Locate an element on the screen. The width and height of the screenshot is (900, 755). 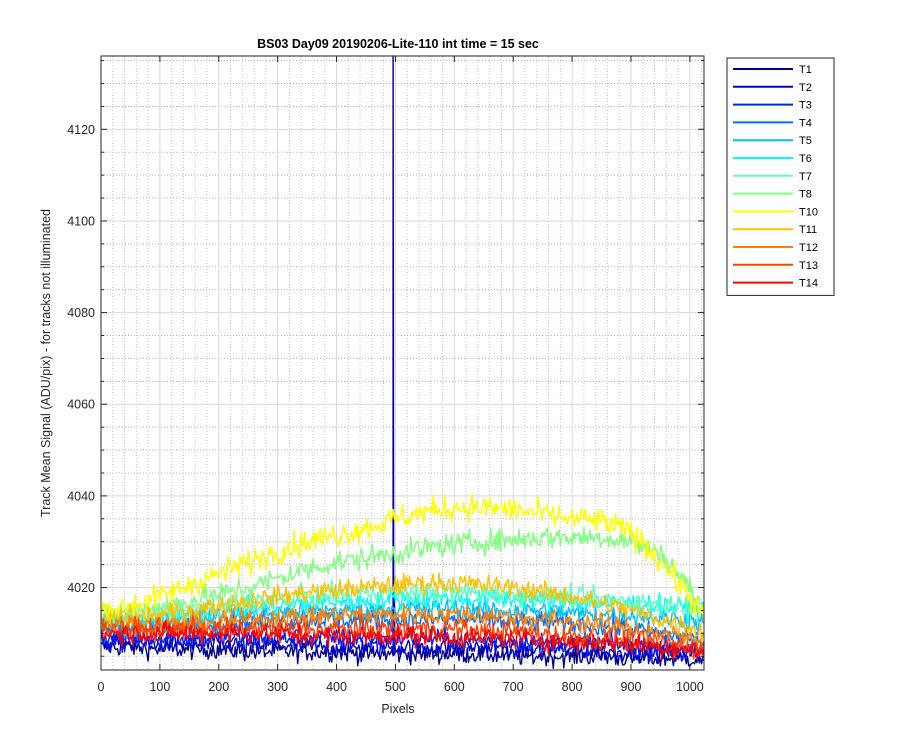
legend-label-t1: T1 is located at coordinates (805, 70).